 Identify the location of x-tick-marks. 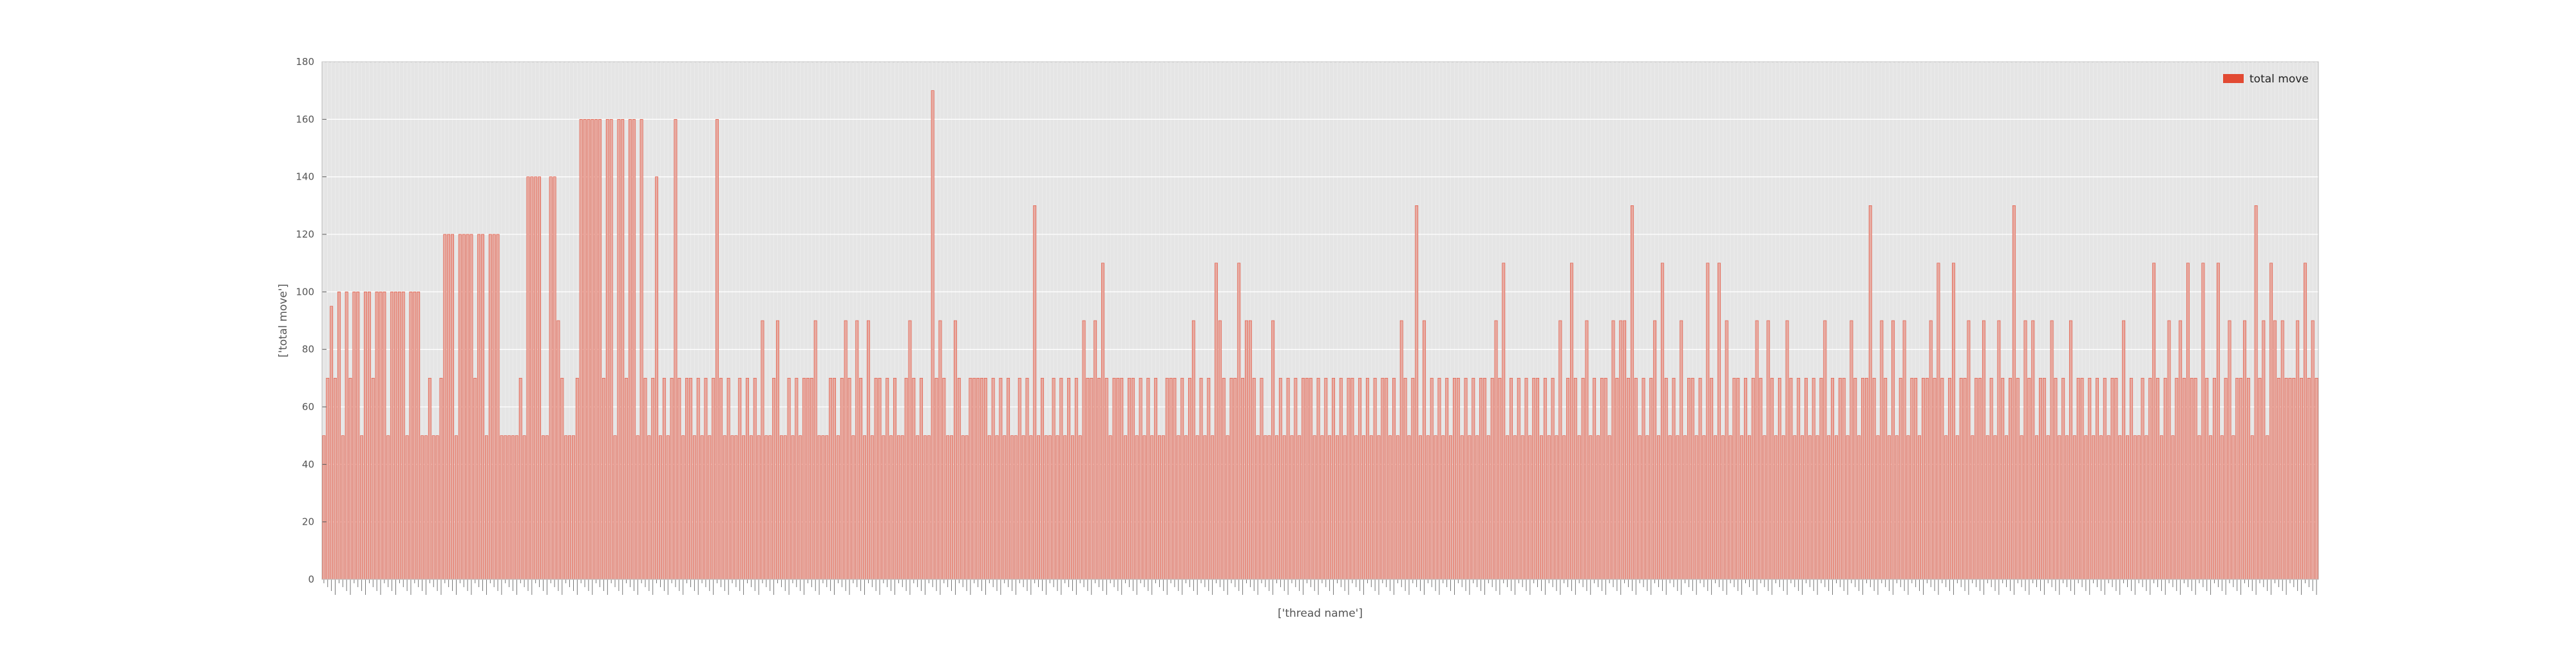
(1320, 587).